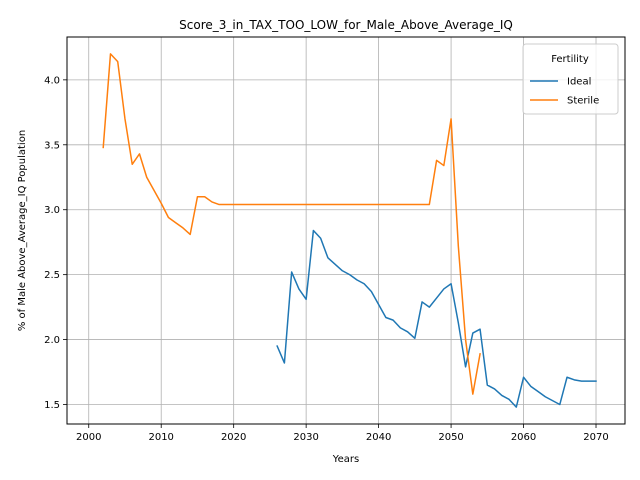 Image resolution: width=640 pixels, height=480 pixels. What do you see at coordinates (52, 80) in the screenshot?
I see `y-tick-label: 4.0` at bounding box center [52, 80].